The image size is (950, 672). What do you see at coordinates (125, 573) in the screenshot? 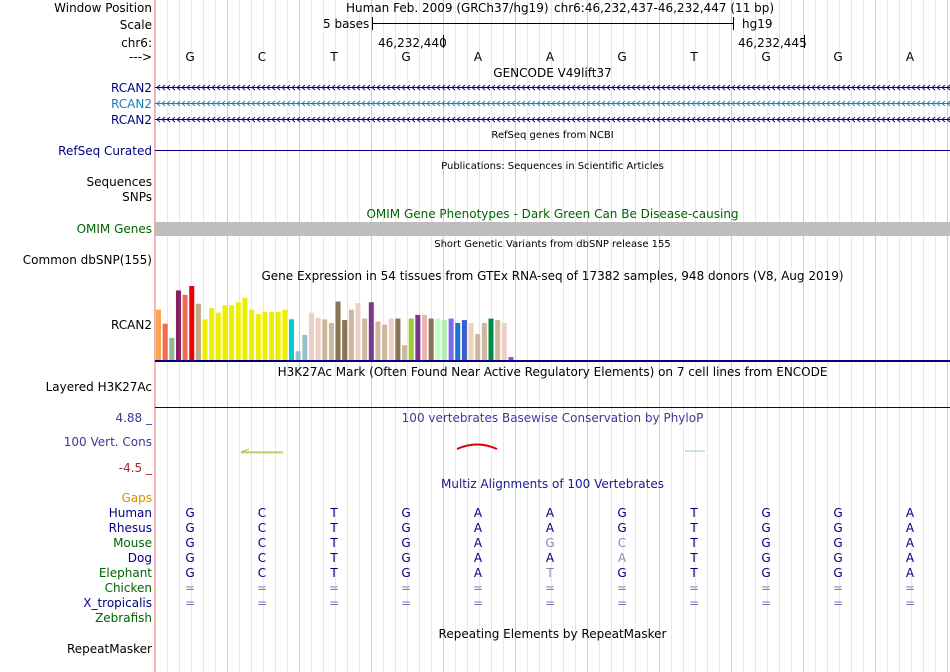
I see `multiz-species-label: Elephant` at bounding box center [125, 573].